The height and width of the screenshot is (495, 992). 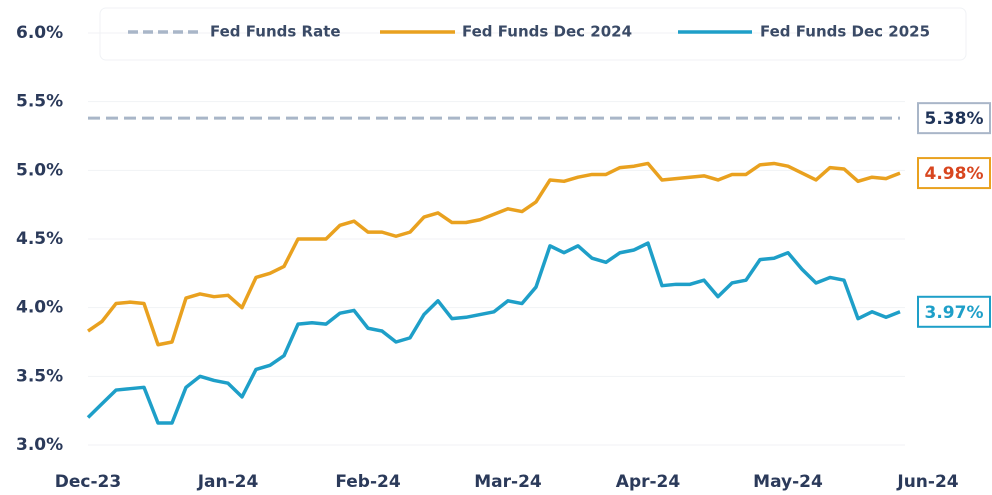 I want to click on legend-label: Fed Funds Dec 2024, so click(x=547, y=32).